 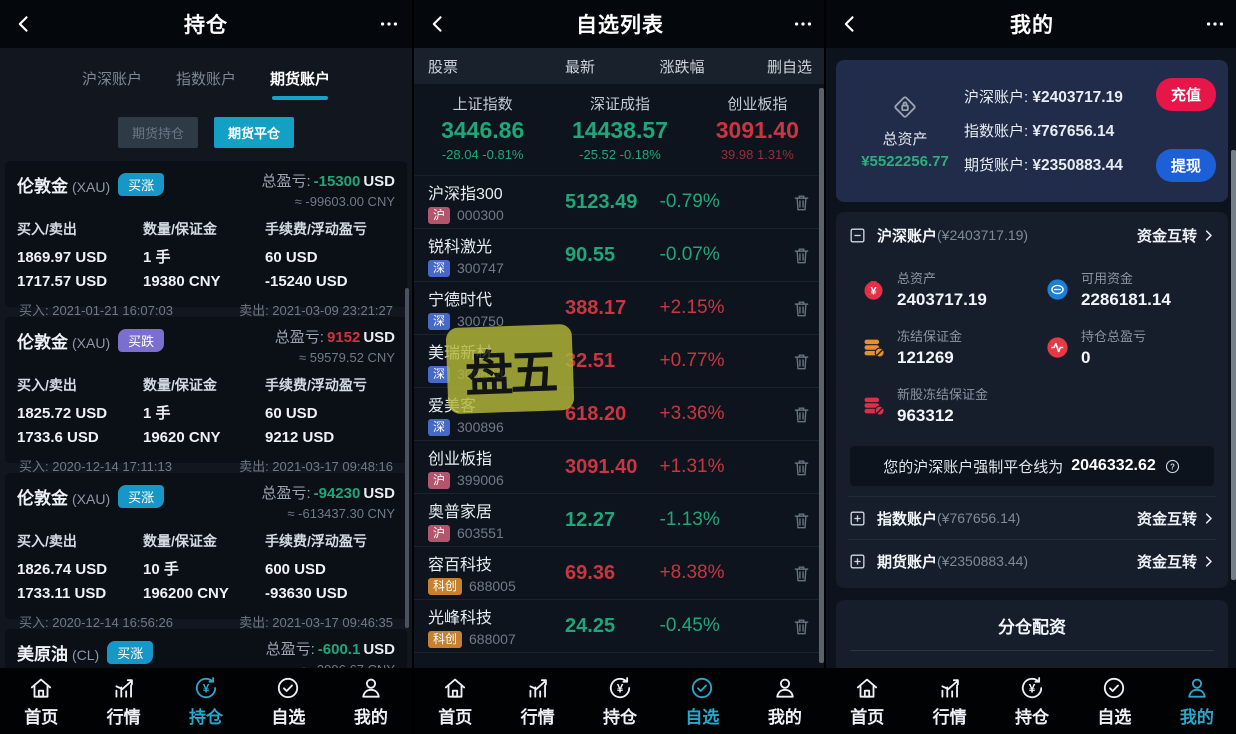 What do you see at coordinates (62, 570) in the screenshot?
I see `buy-price: 1826.74 USD` at bounding box center [62, 570].